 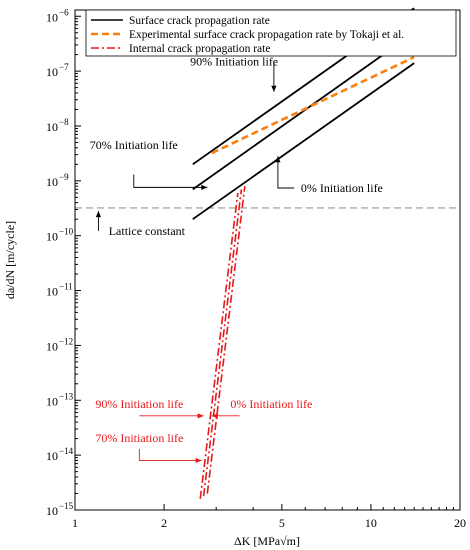 I want to click on legend-label: Internal crack propagation rate, so click(x=199, y=49).